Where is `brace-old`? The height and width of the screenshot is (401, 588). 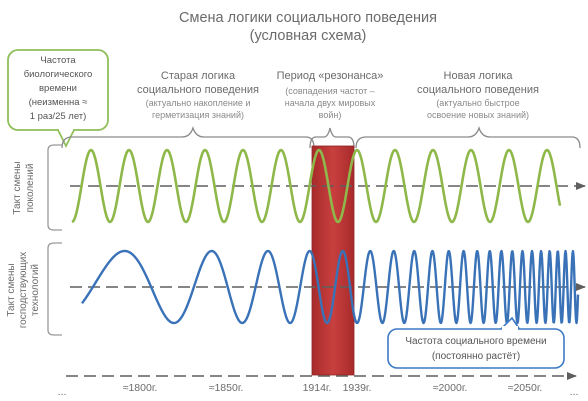 brace-old is located at coordinates (188, 137).